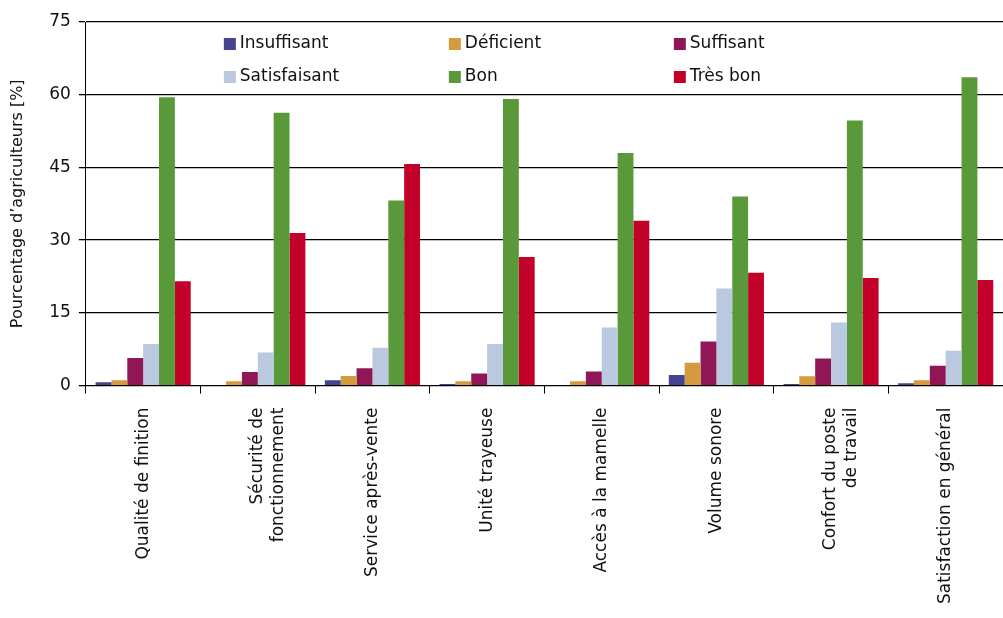  Describe the element at coordinates (60, 93) in the screenshot. I see `y-tick-label: 60` at that location.